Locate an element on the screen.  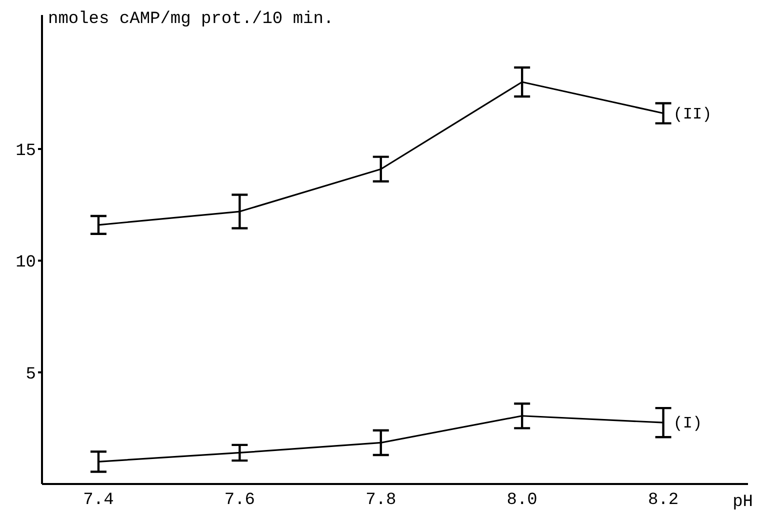
series-label: (II) is located at coordinates (692, 114).